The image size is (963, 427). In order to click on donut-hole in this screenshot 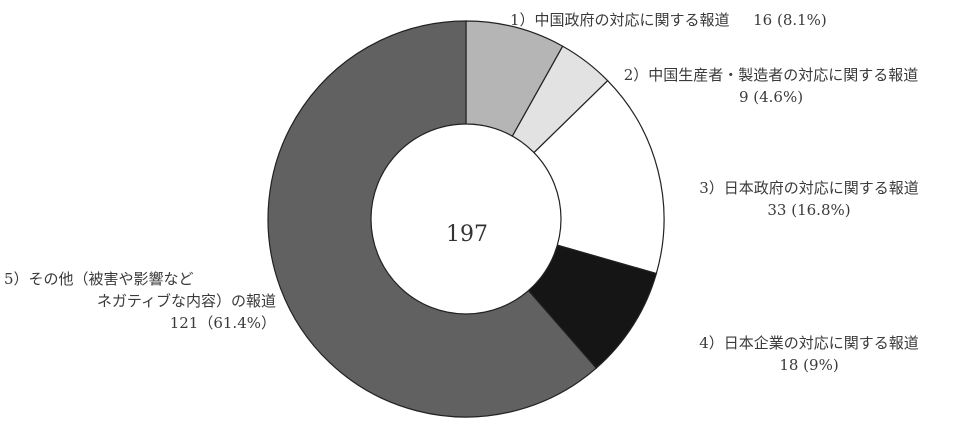, I will do `click(466, 219)`.